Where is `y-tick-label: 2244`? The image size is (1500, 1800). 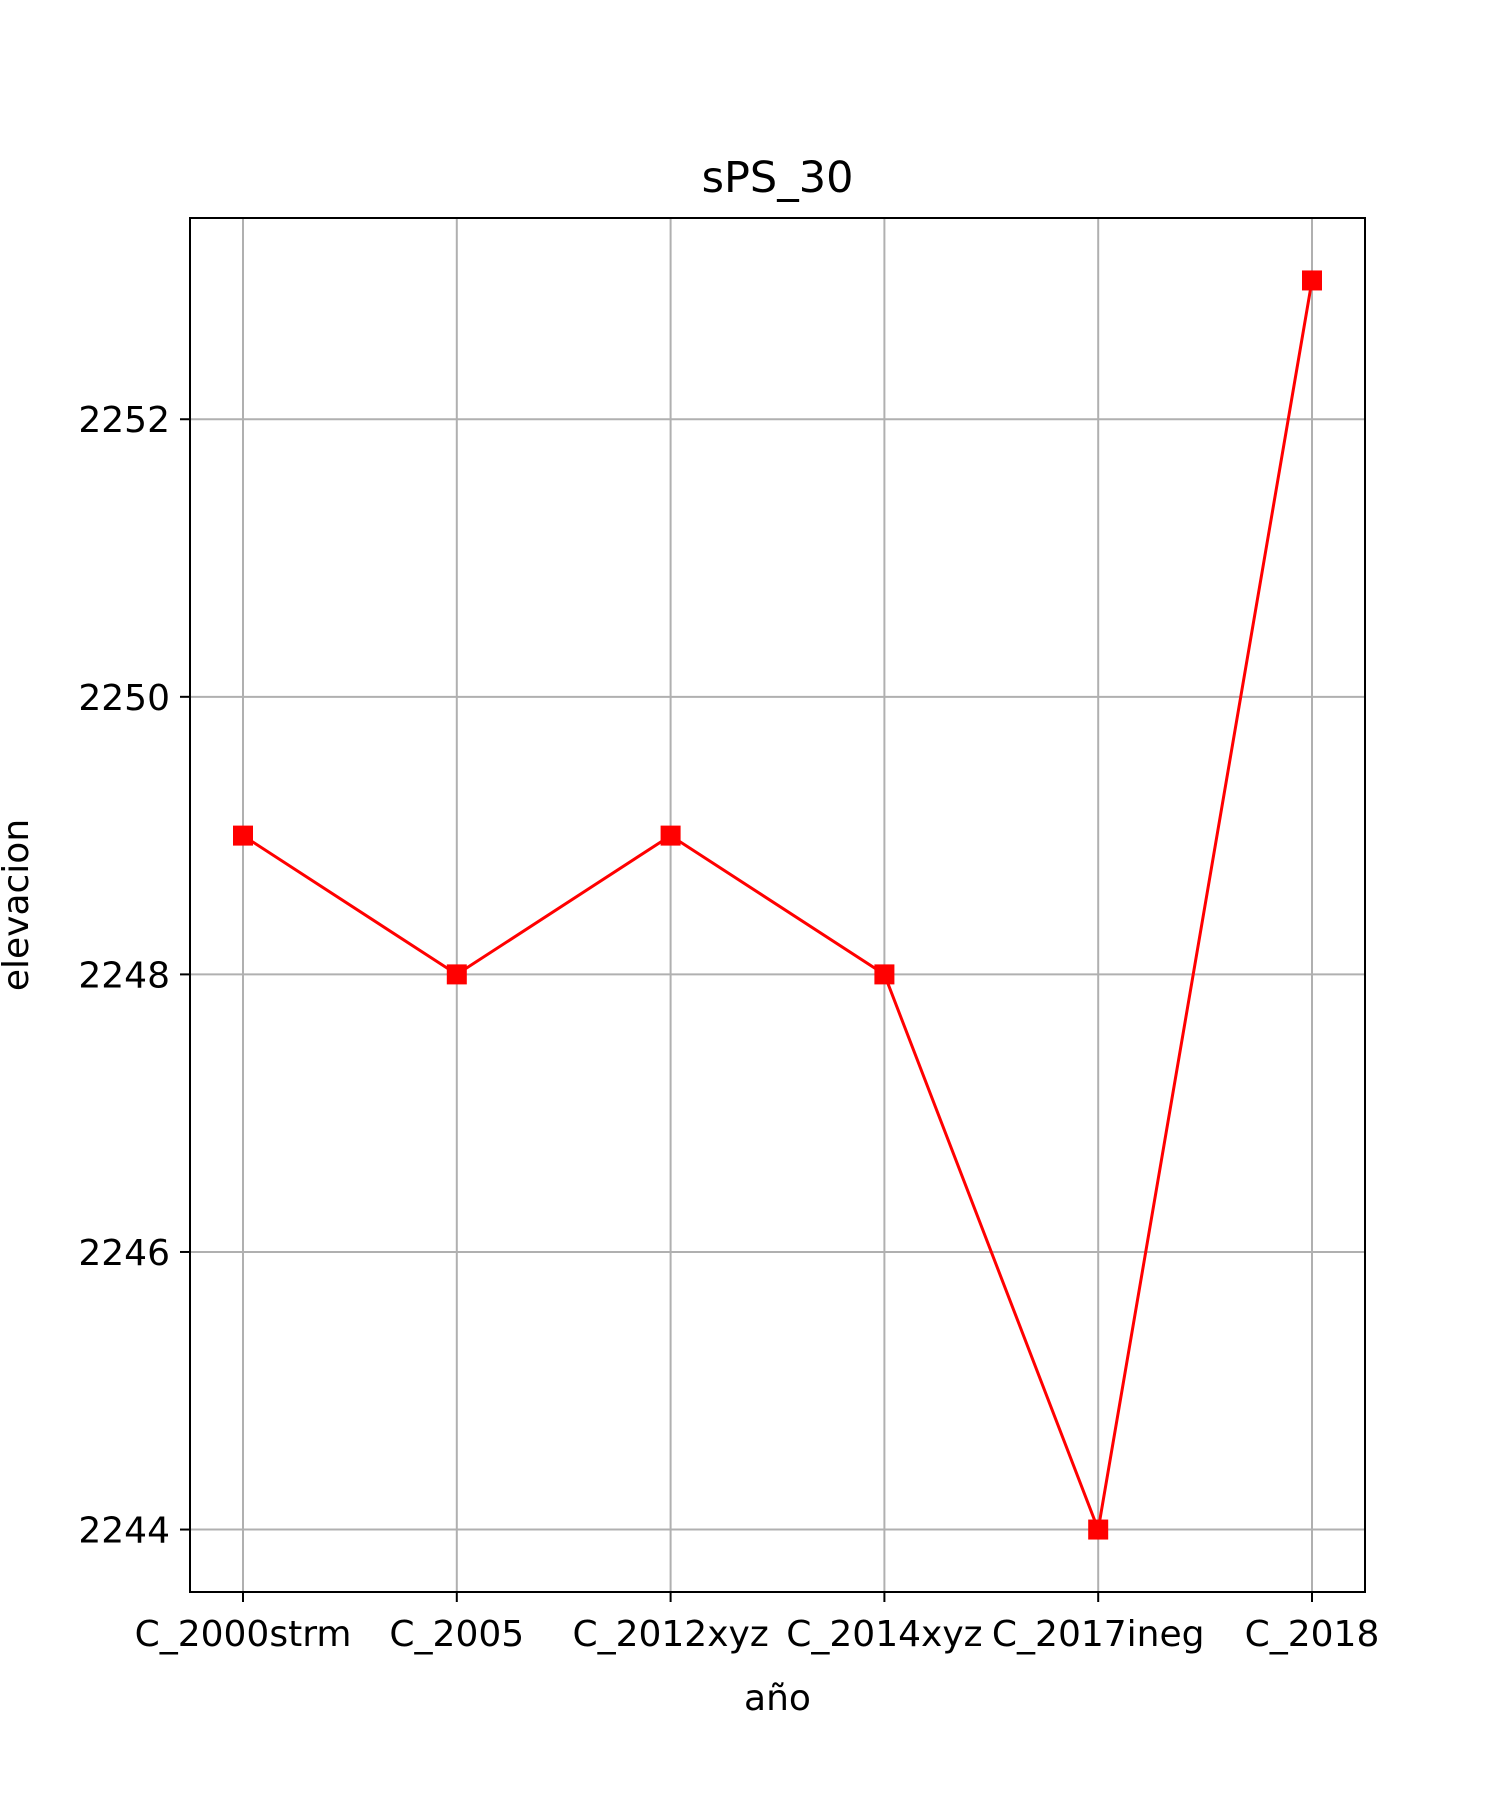 y-tick-label: 2244 is located at coordinates (124, 1531).